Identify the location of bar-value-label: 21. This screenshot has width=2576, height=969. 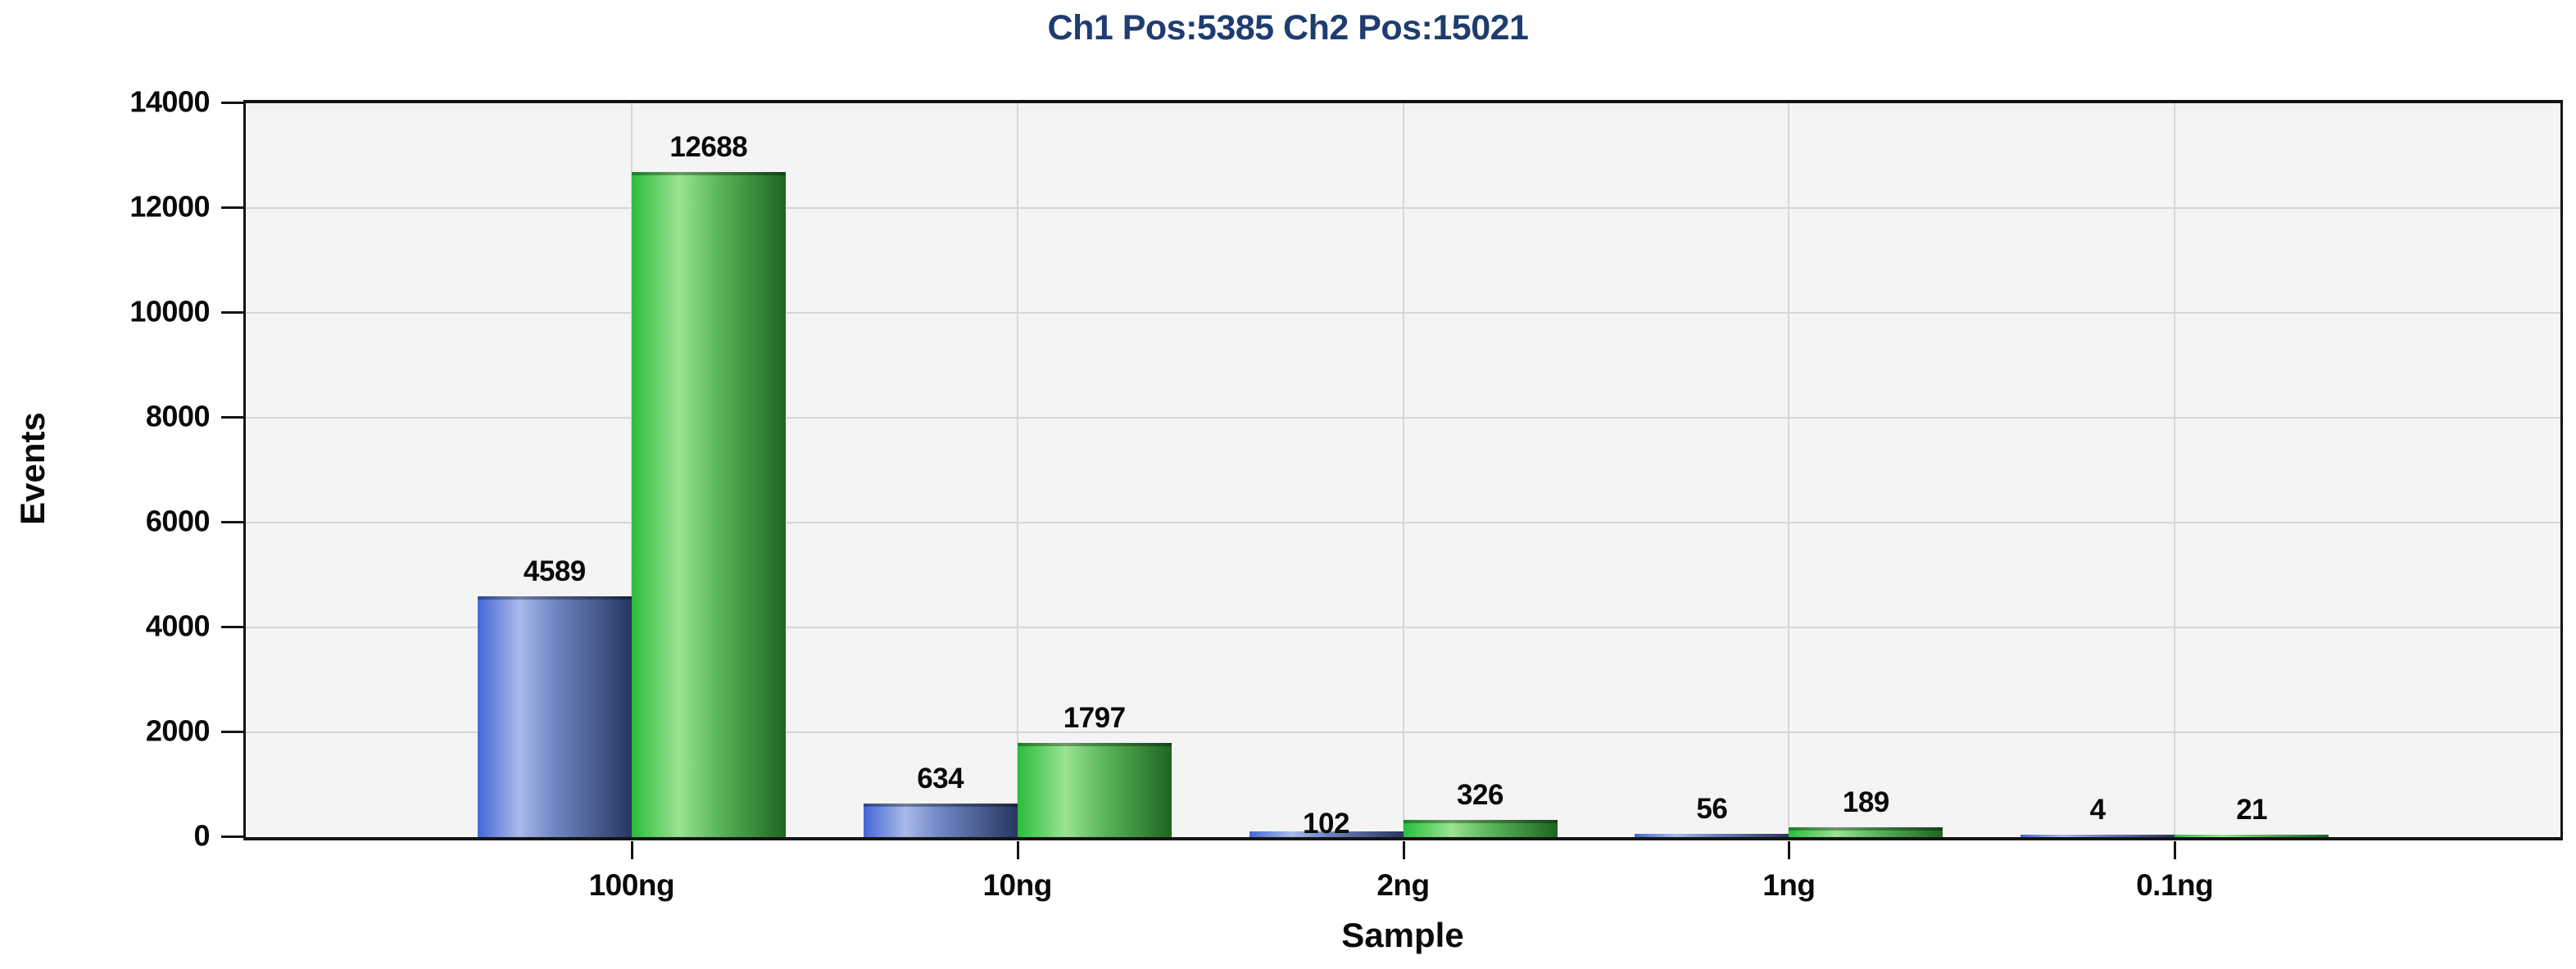
(2252, 810).